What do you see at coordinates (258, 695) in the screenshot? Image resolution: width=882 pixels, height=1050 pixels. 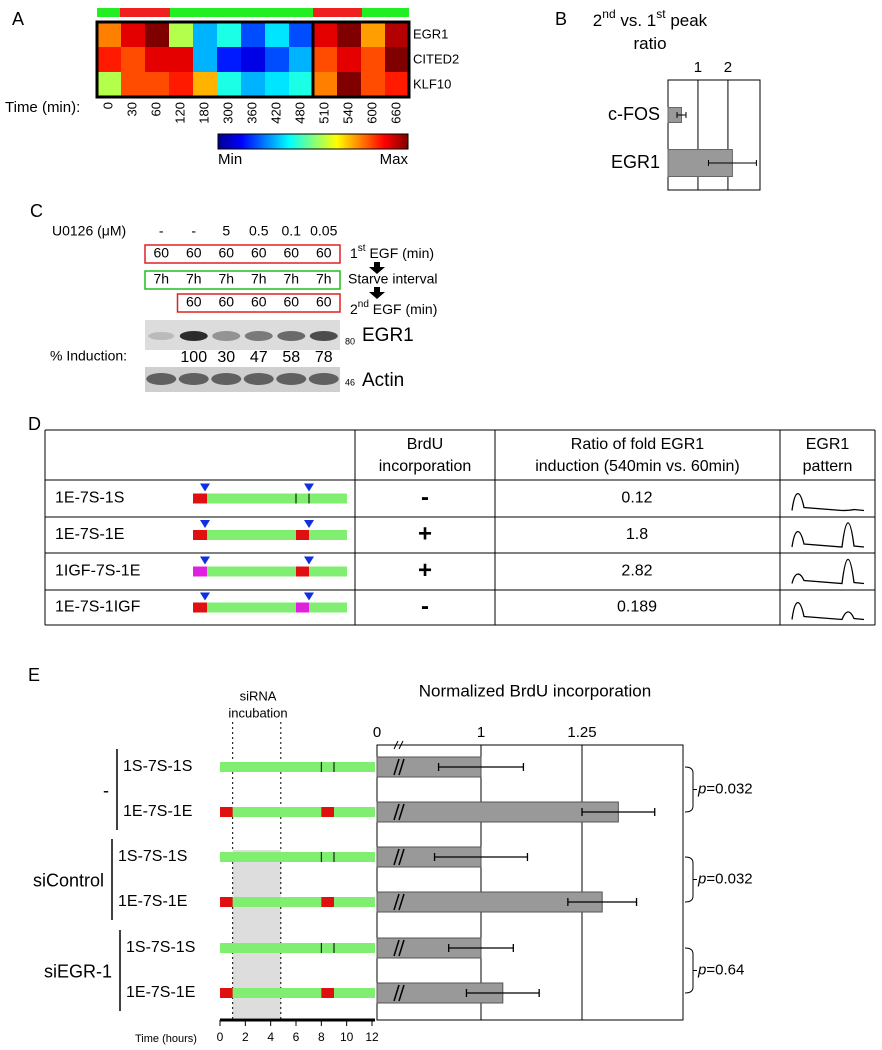 I see `incubation-label: siRNA` at bounding box center [258, 695].